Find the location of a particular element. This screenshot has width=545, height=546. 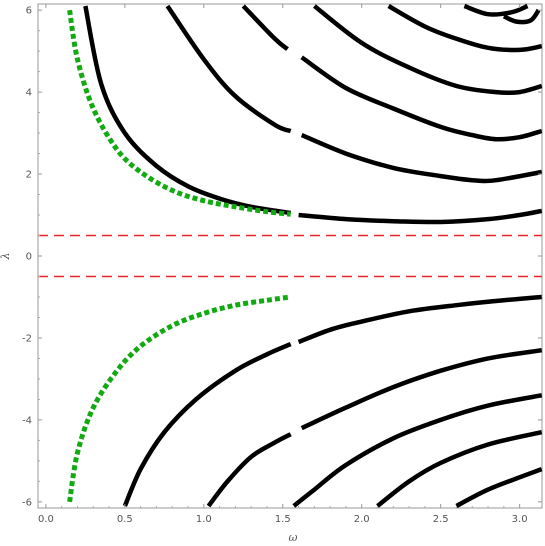

y-tick-label: 4 is located at coordinates (29, 93).